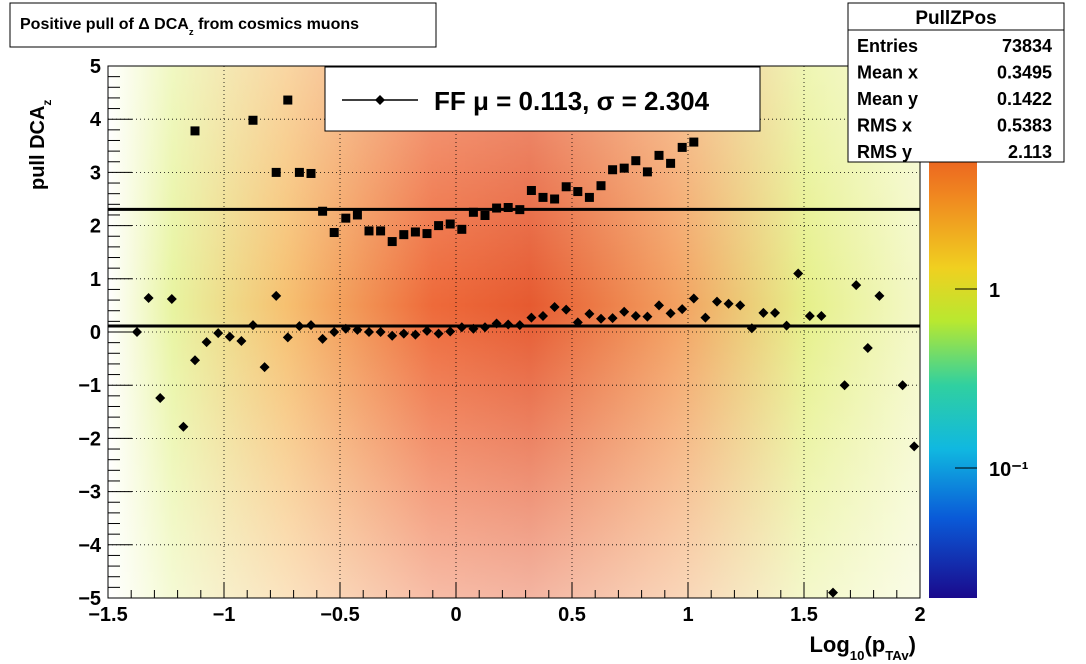 This screenshot has height=664, width=1086. I want to click on y-tick-label: 1, so click(95, 280).